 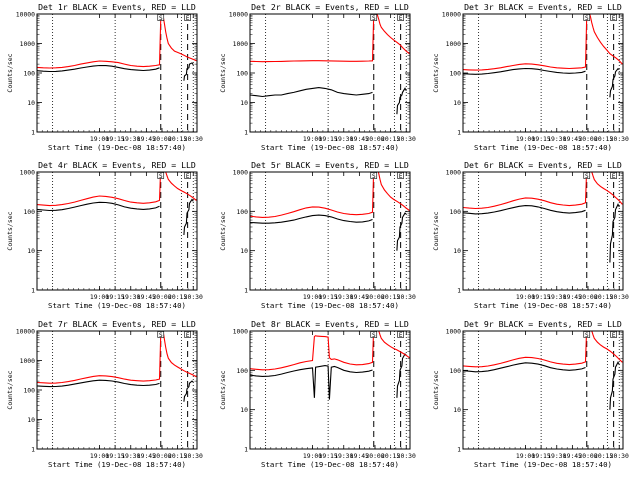 I want to click on chart-title: Det 1r BLACK = Events, RED = LLD, so click(x=117, y=7).